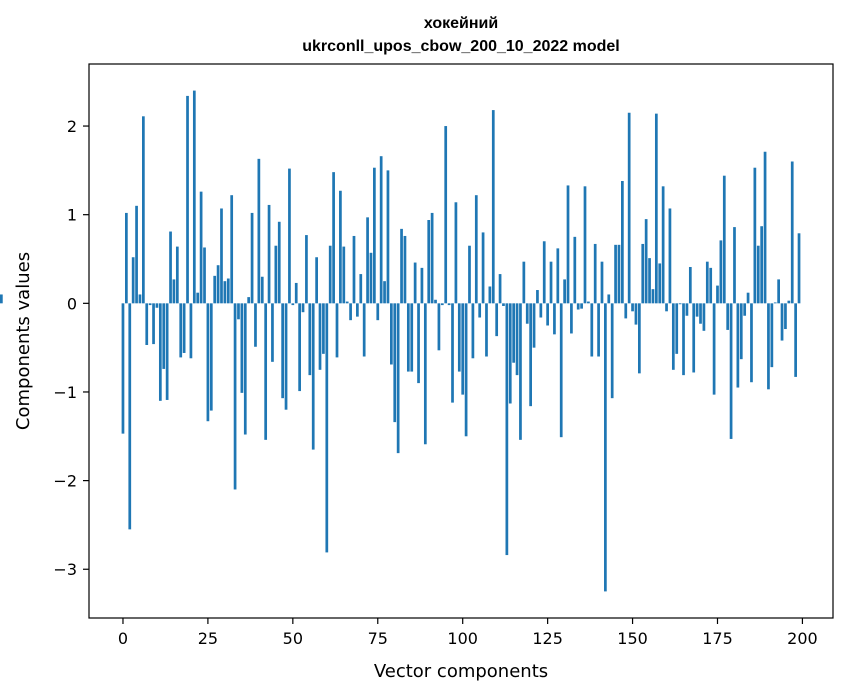 This screenshot has height=696, width=847. What do you see at coordinates (462, 638) in the screenshot?
I see `x-tick-label: 100` at bounding box center [462, 638].